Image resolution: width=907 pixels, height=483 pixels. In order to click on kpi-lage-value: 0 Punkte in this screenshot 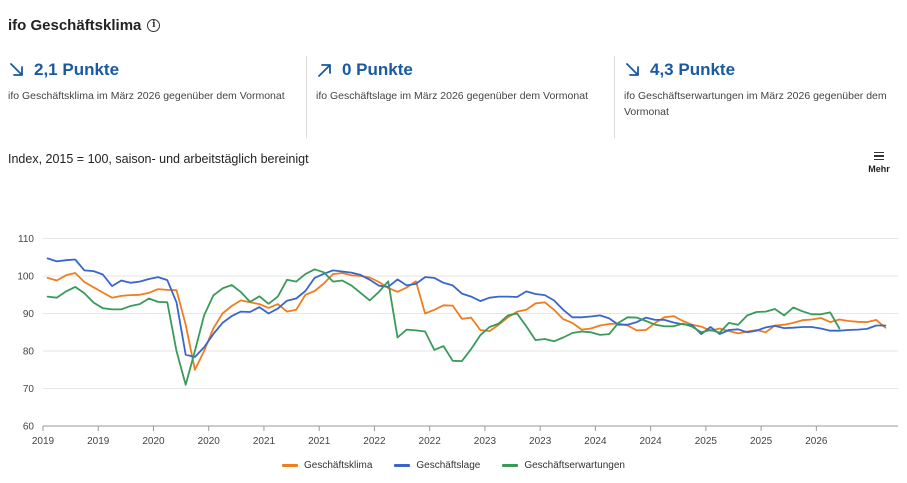, I will do `click(377, 69)`.